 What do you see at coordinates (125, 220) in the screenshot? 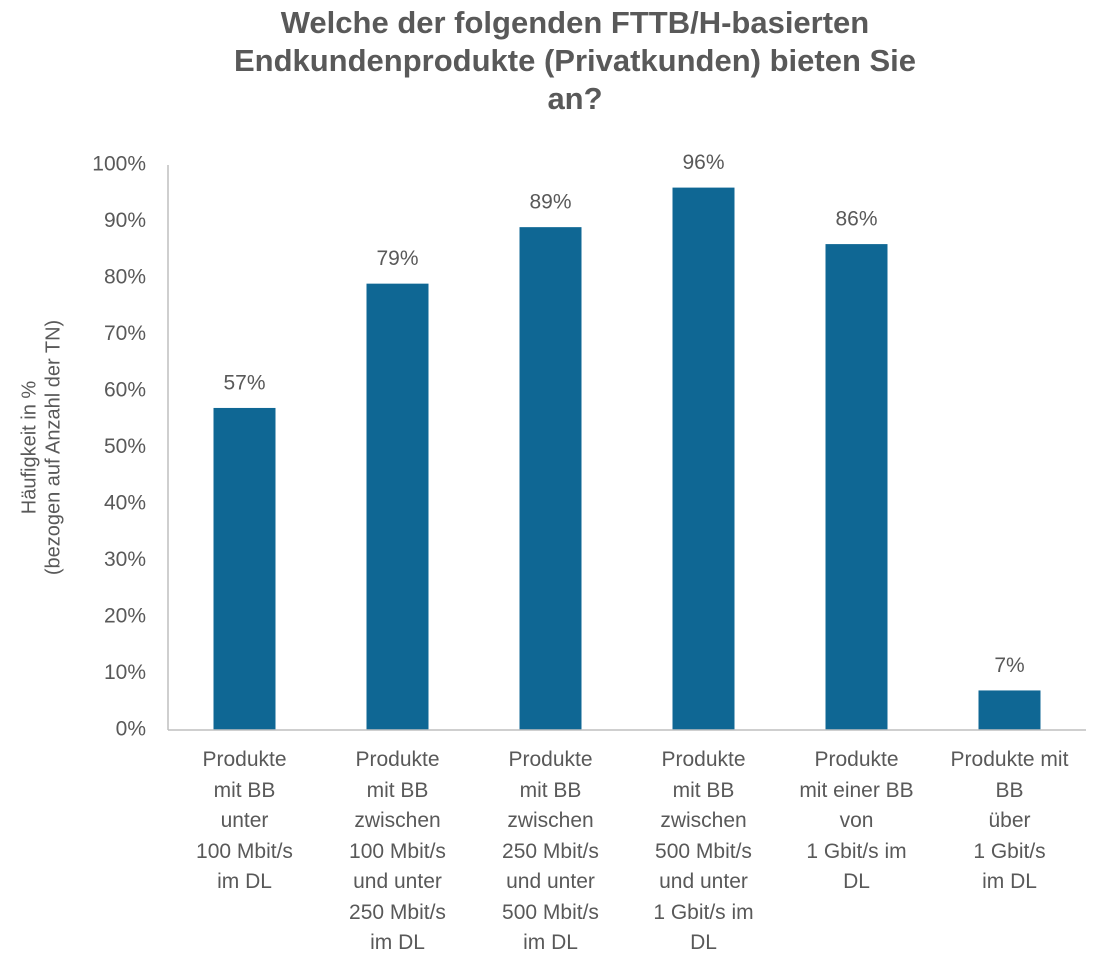
I see `y-tick-label: 90%` at bounding box center [125, 220].